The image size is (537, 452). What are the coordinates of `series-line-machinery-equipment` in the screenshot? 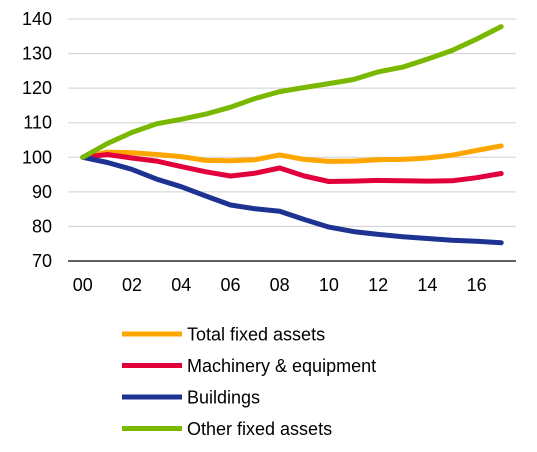 It's located at (292, 168).